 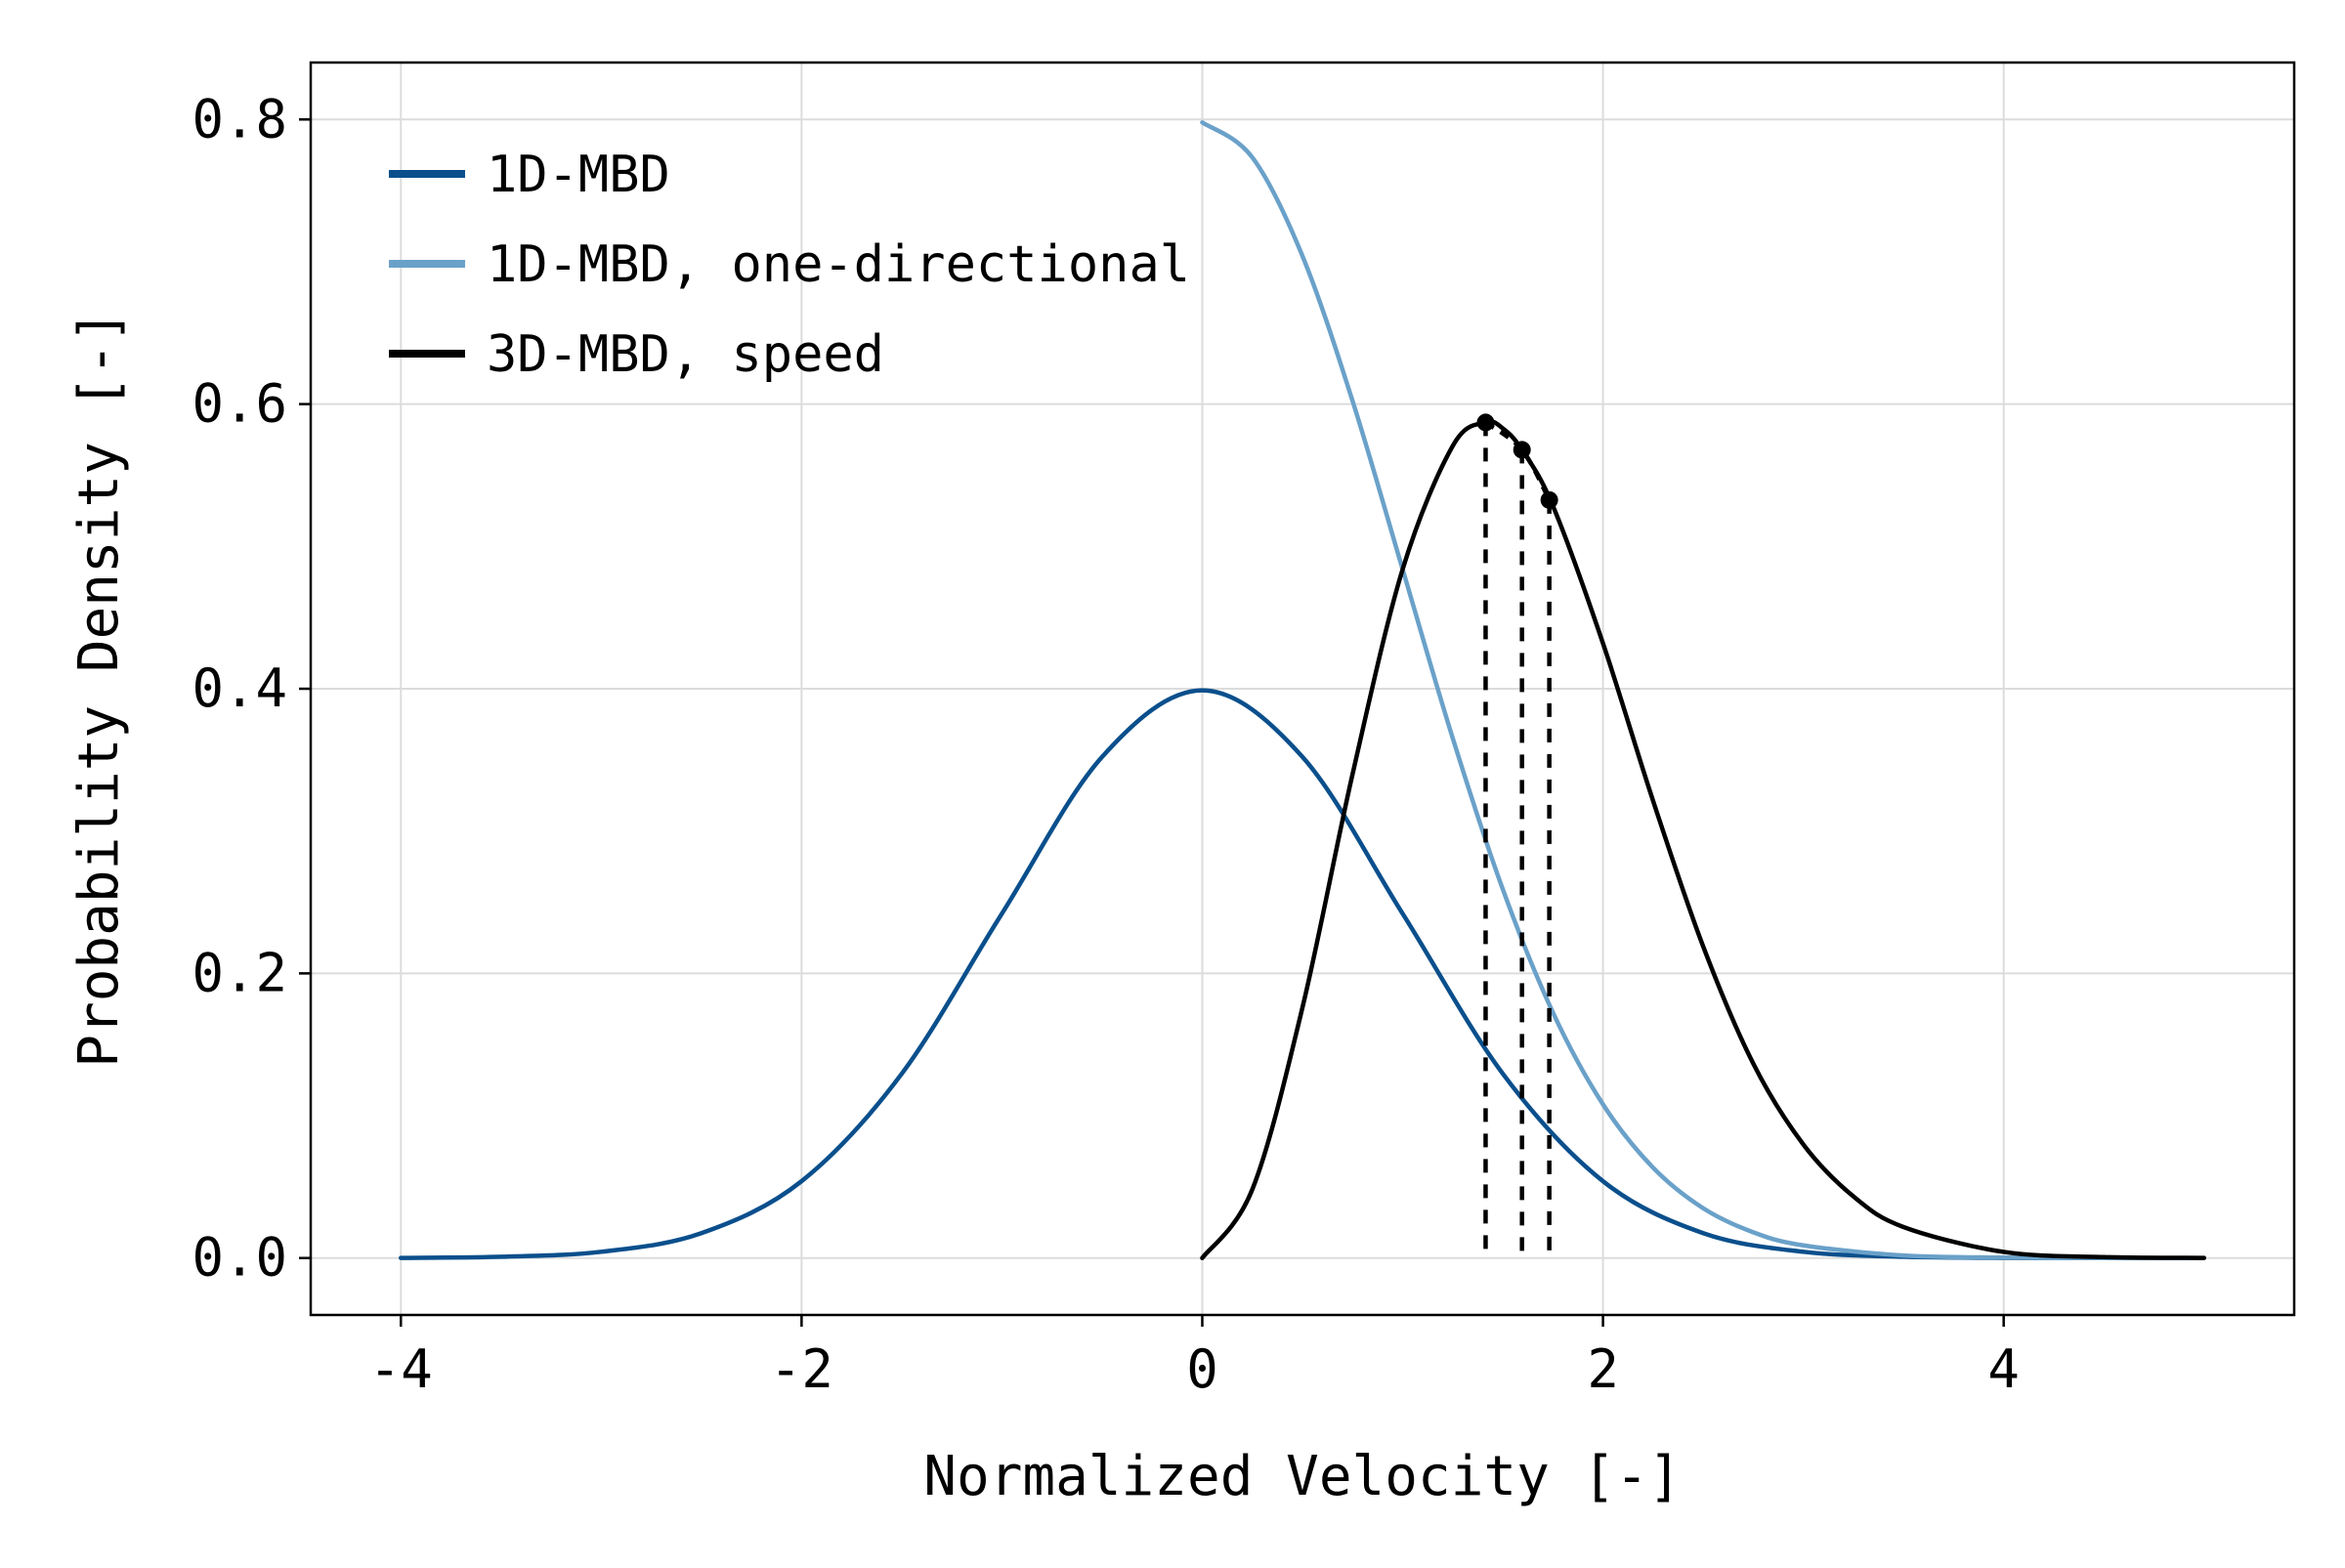 I want to click on x-tick-label: 2, so click(x=1603, y=1369).